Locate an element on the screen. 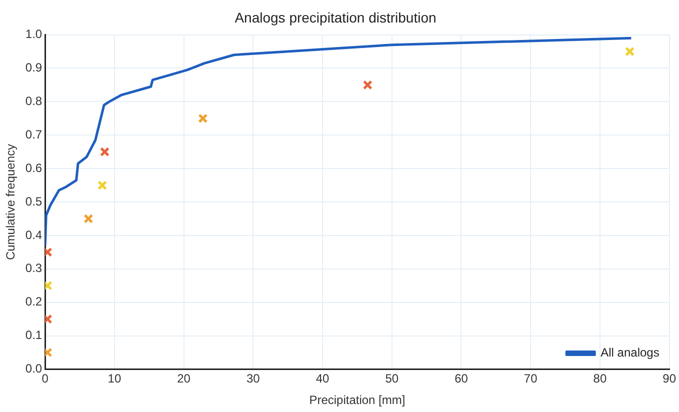 This screenshot has height=412, width=679. y-tick-label: 1.0 is located at coordinates (33, 34).